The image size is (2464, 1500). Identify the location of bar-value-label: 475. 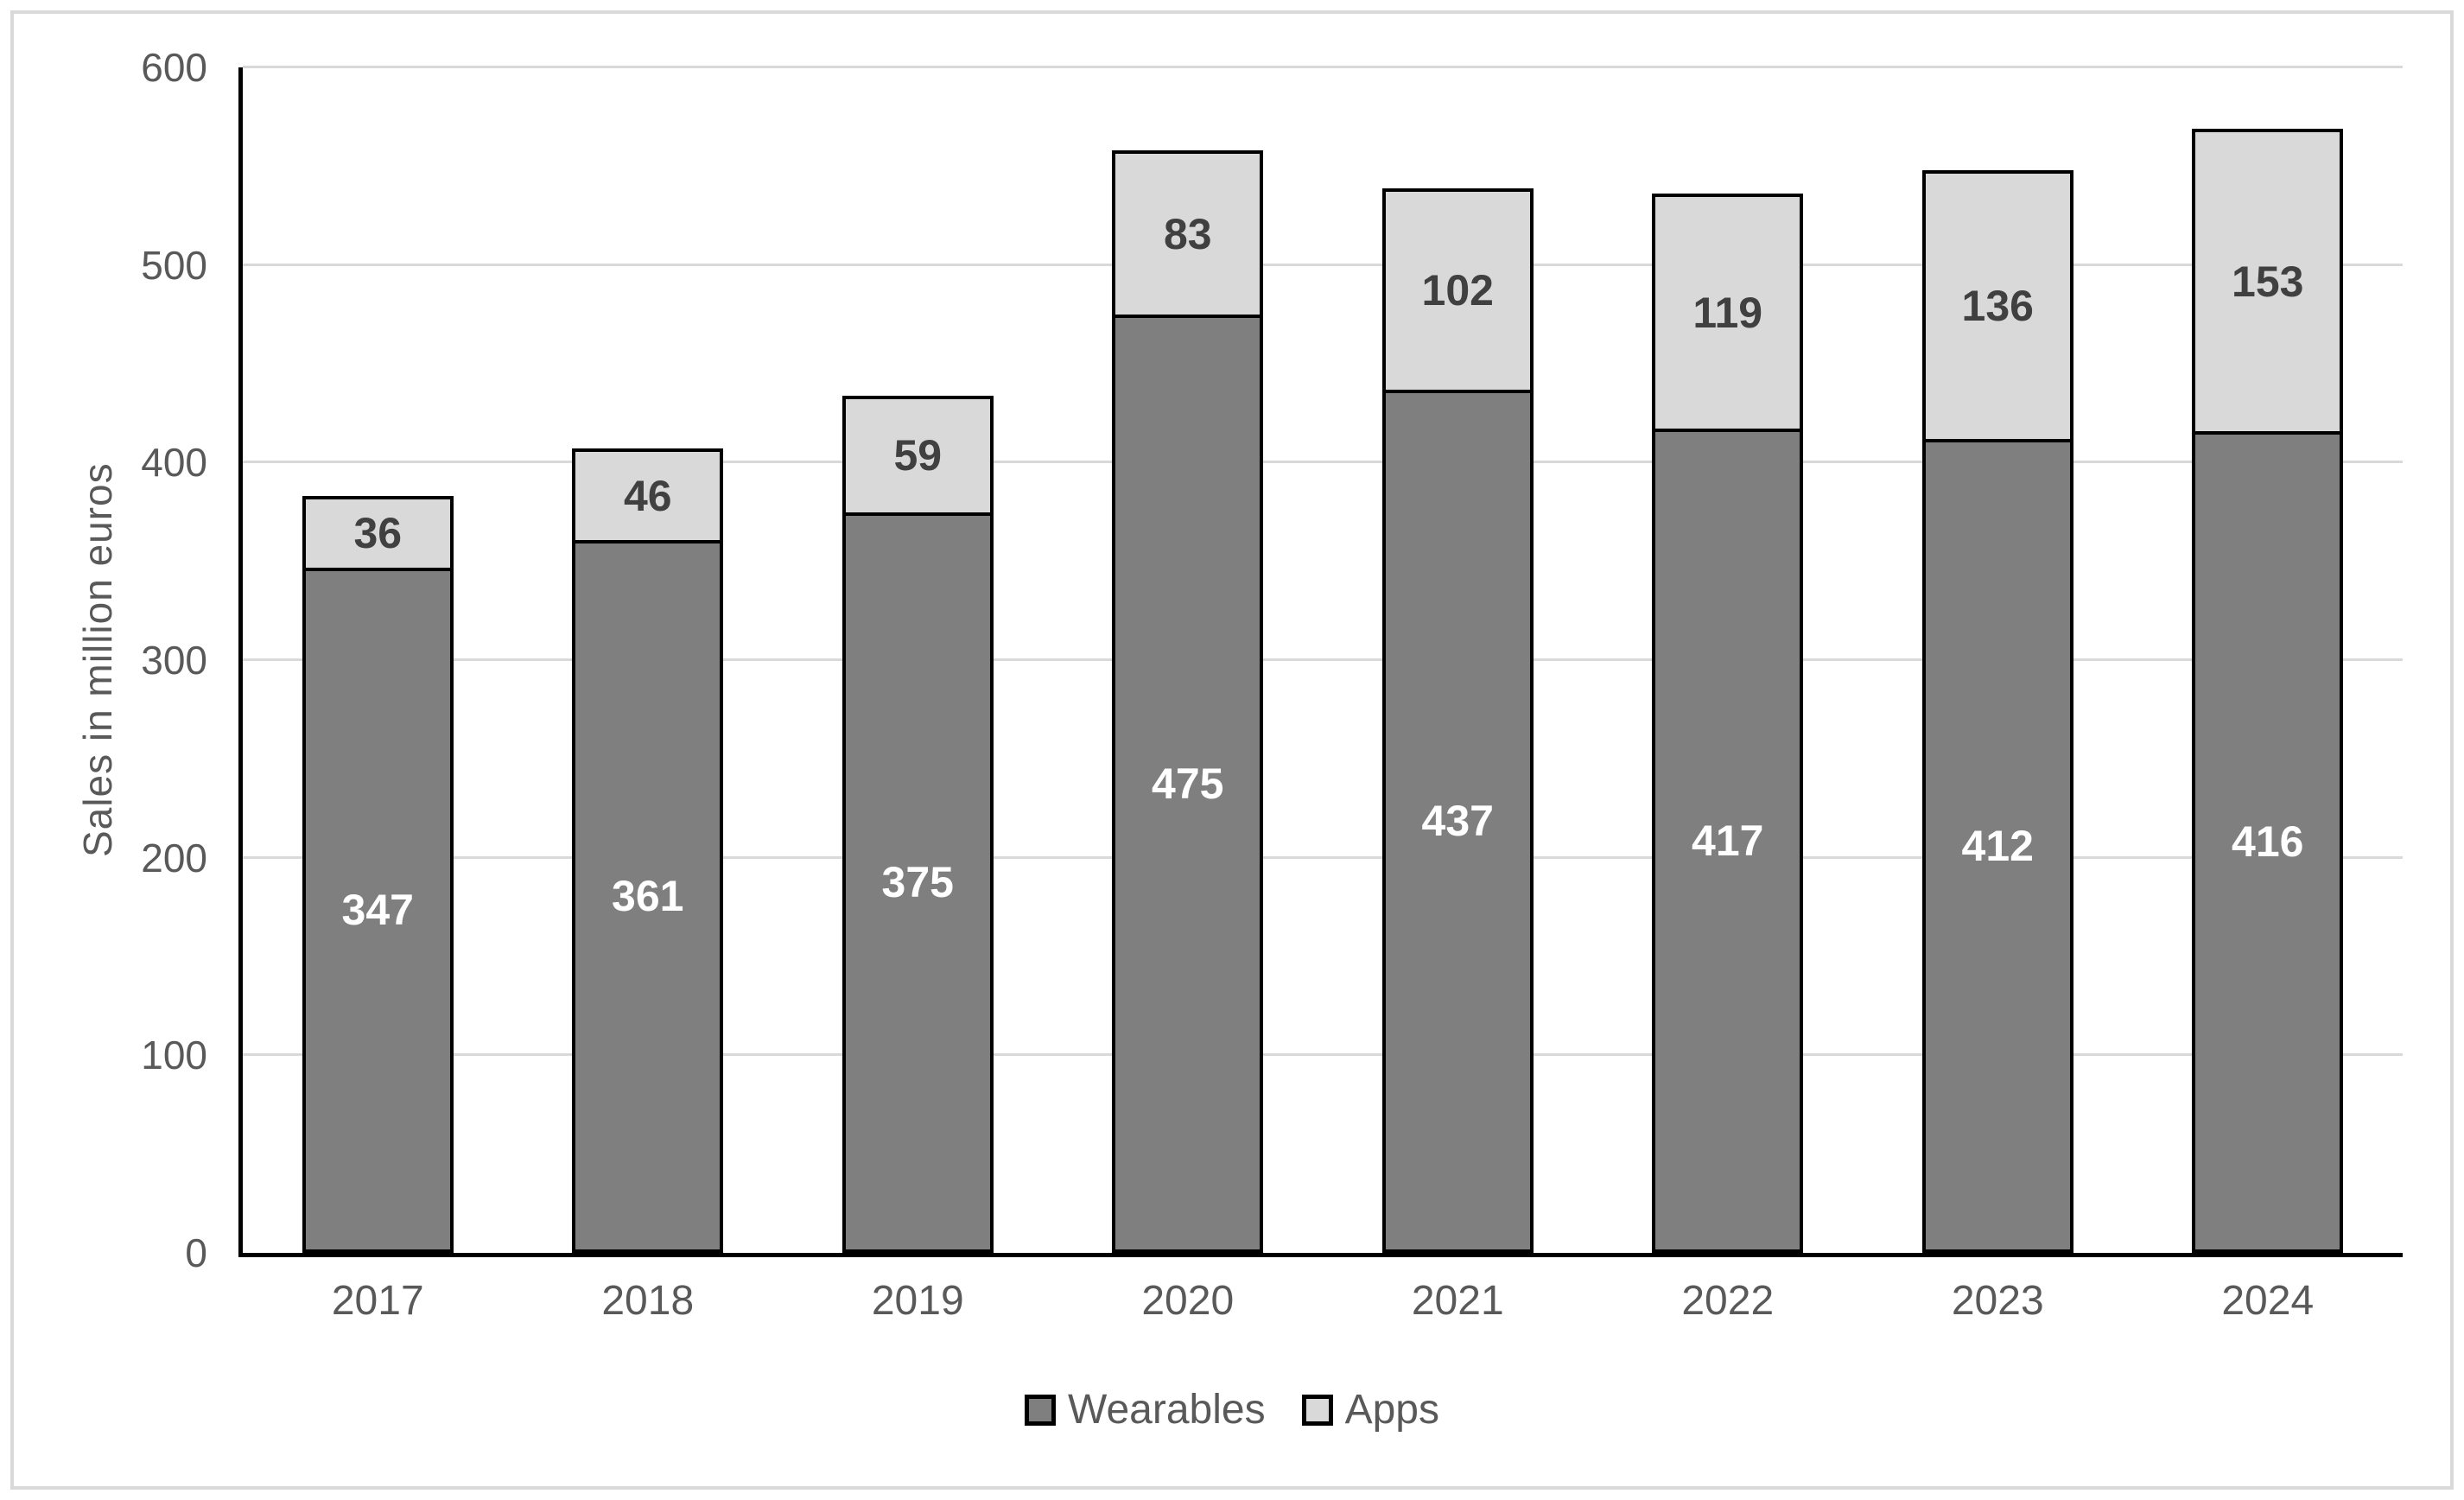
(1188, 783).